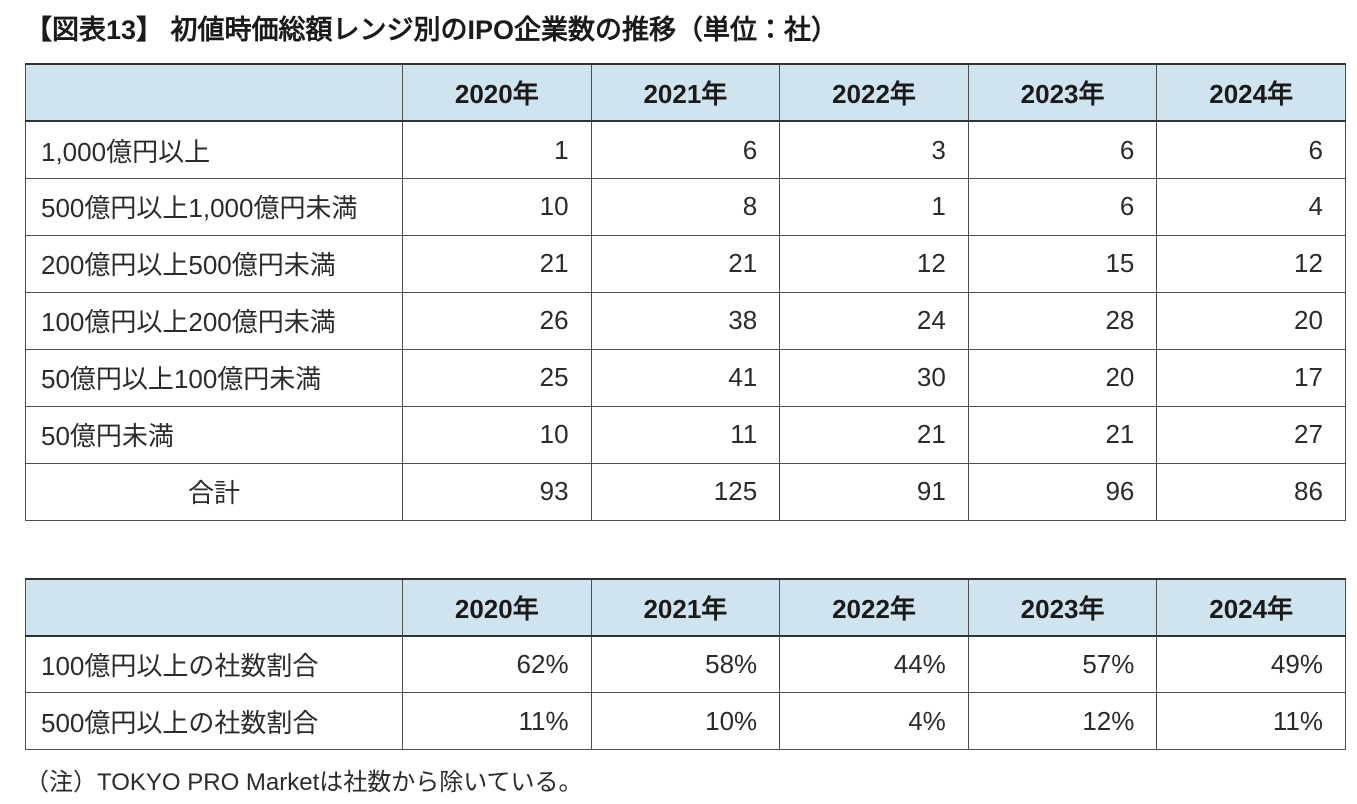  What do you see at coordinates (214, 434) in the screenshot?
I see `row-label: 50億円未満` at bounding box center [214, 434].